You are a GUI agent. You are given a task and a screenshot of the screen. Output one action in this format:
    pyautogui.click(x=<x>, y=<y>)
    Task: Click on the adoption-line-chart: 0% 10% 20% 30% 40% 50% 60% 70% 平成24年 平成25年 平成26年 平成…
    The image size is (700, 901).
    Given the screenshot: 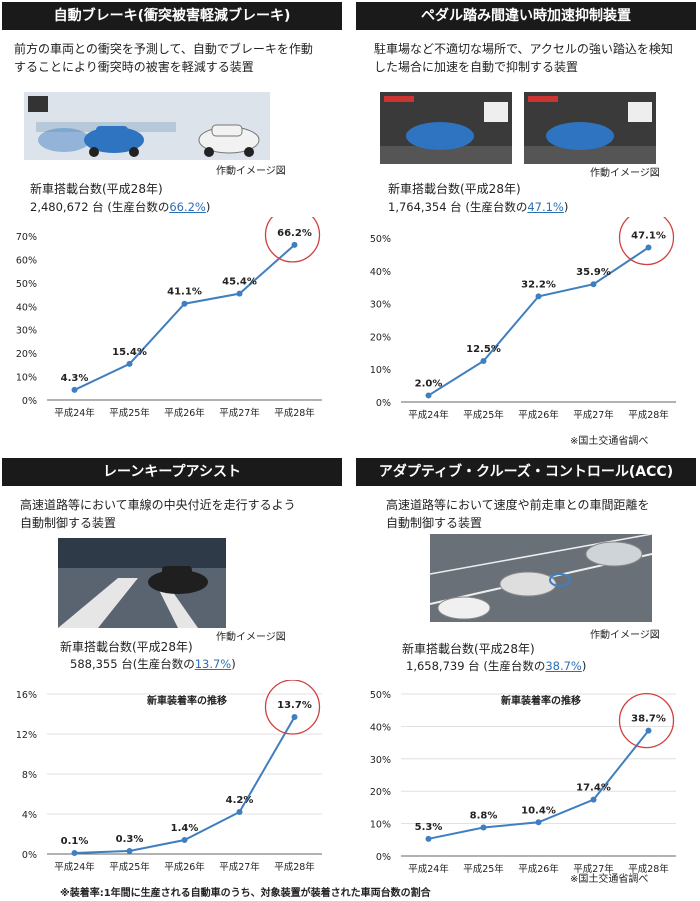 What is the action you would take?
    pyautogui.click(x=169, y=318)
    